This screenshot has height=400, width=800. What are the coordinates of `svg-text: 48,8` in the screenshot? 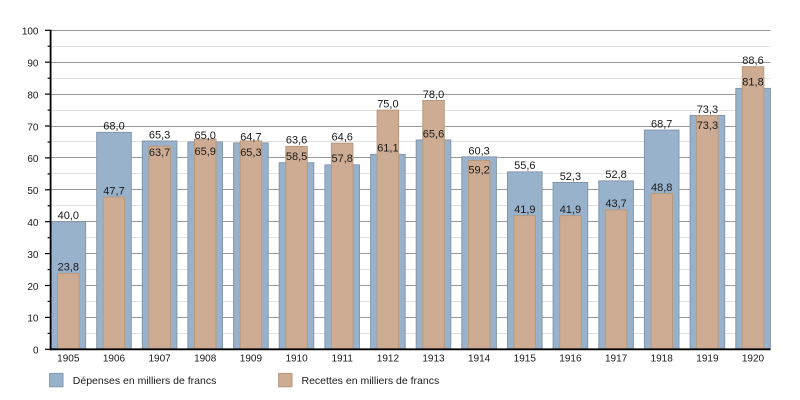 It's located at (661, 188).